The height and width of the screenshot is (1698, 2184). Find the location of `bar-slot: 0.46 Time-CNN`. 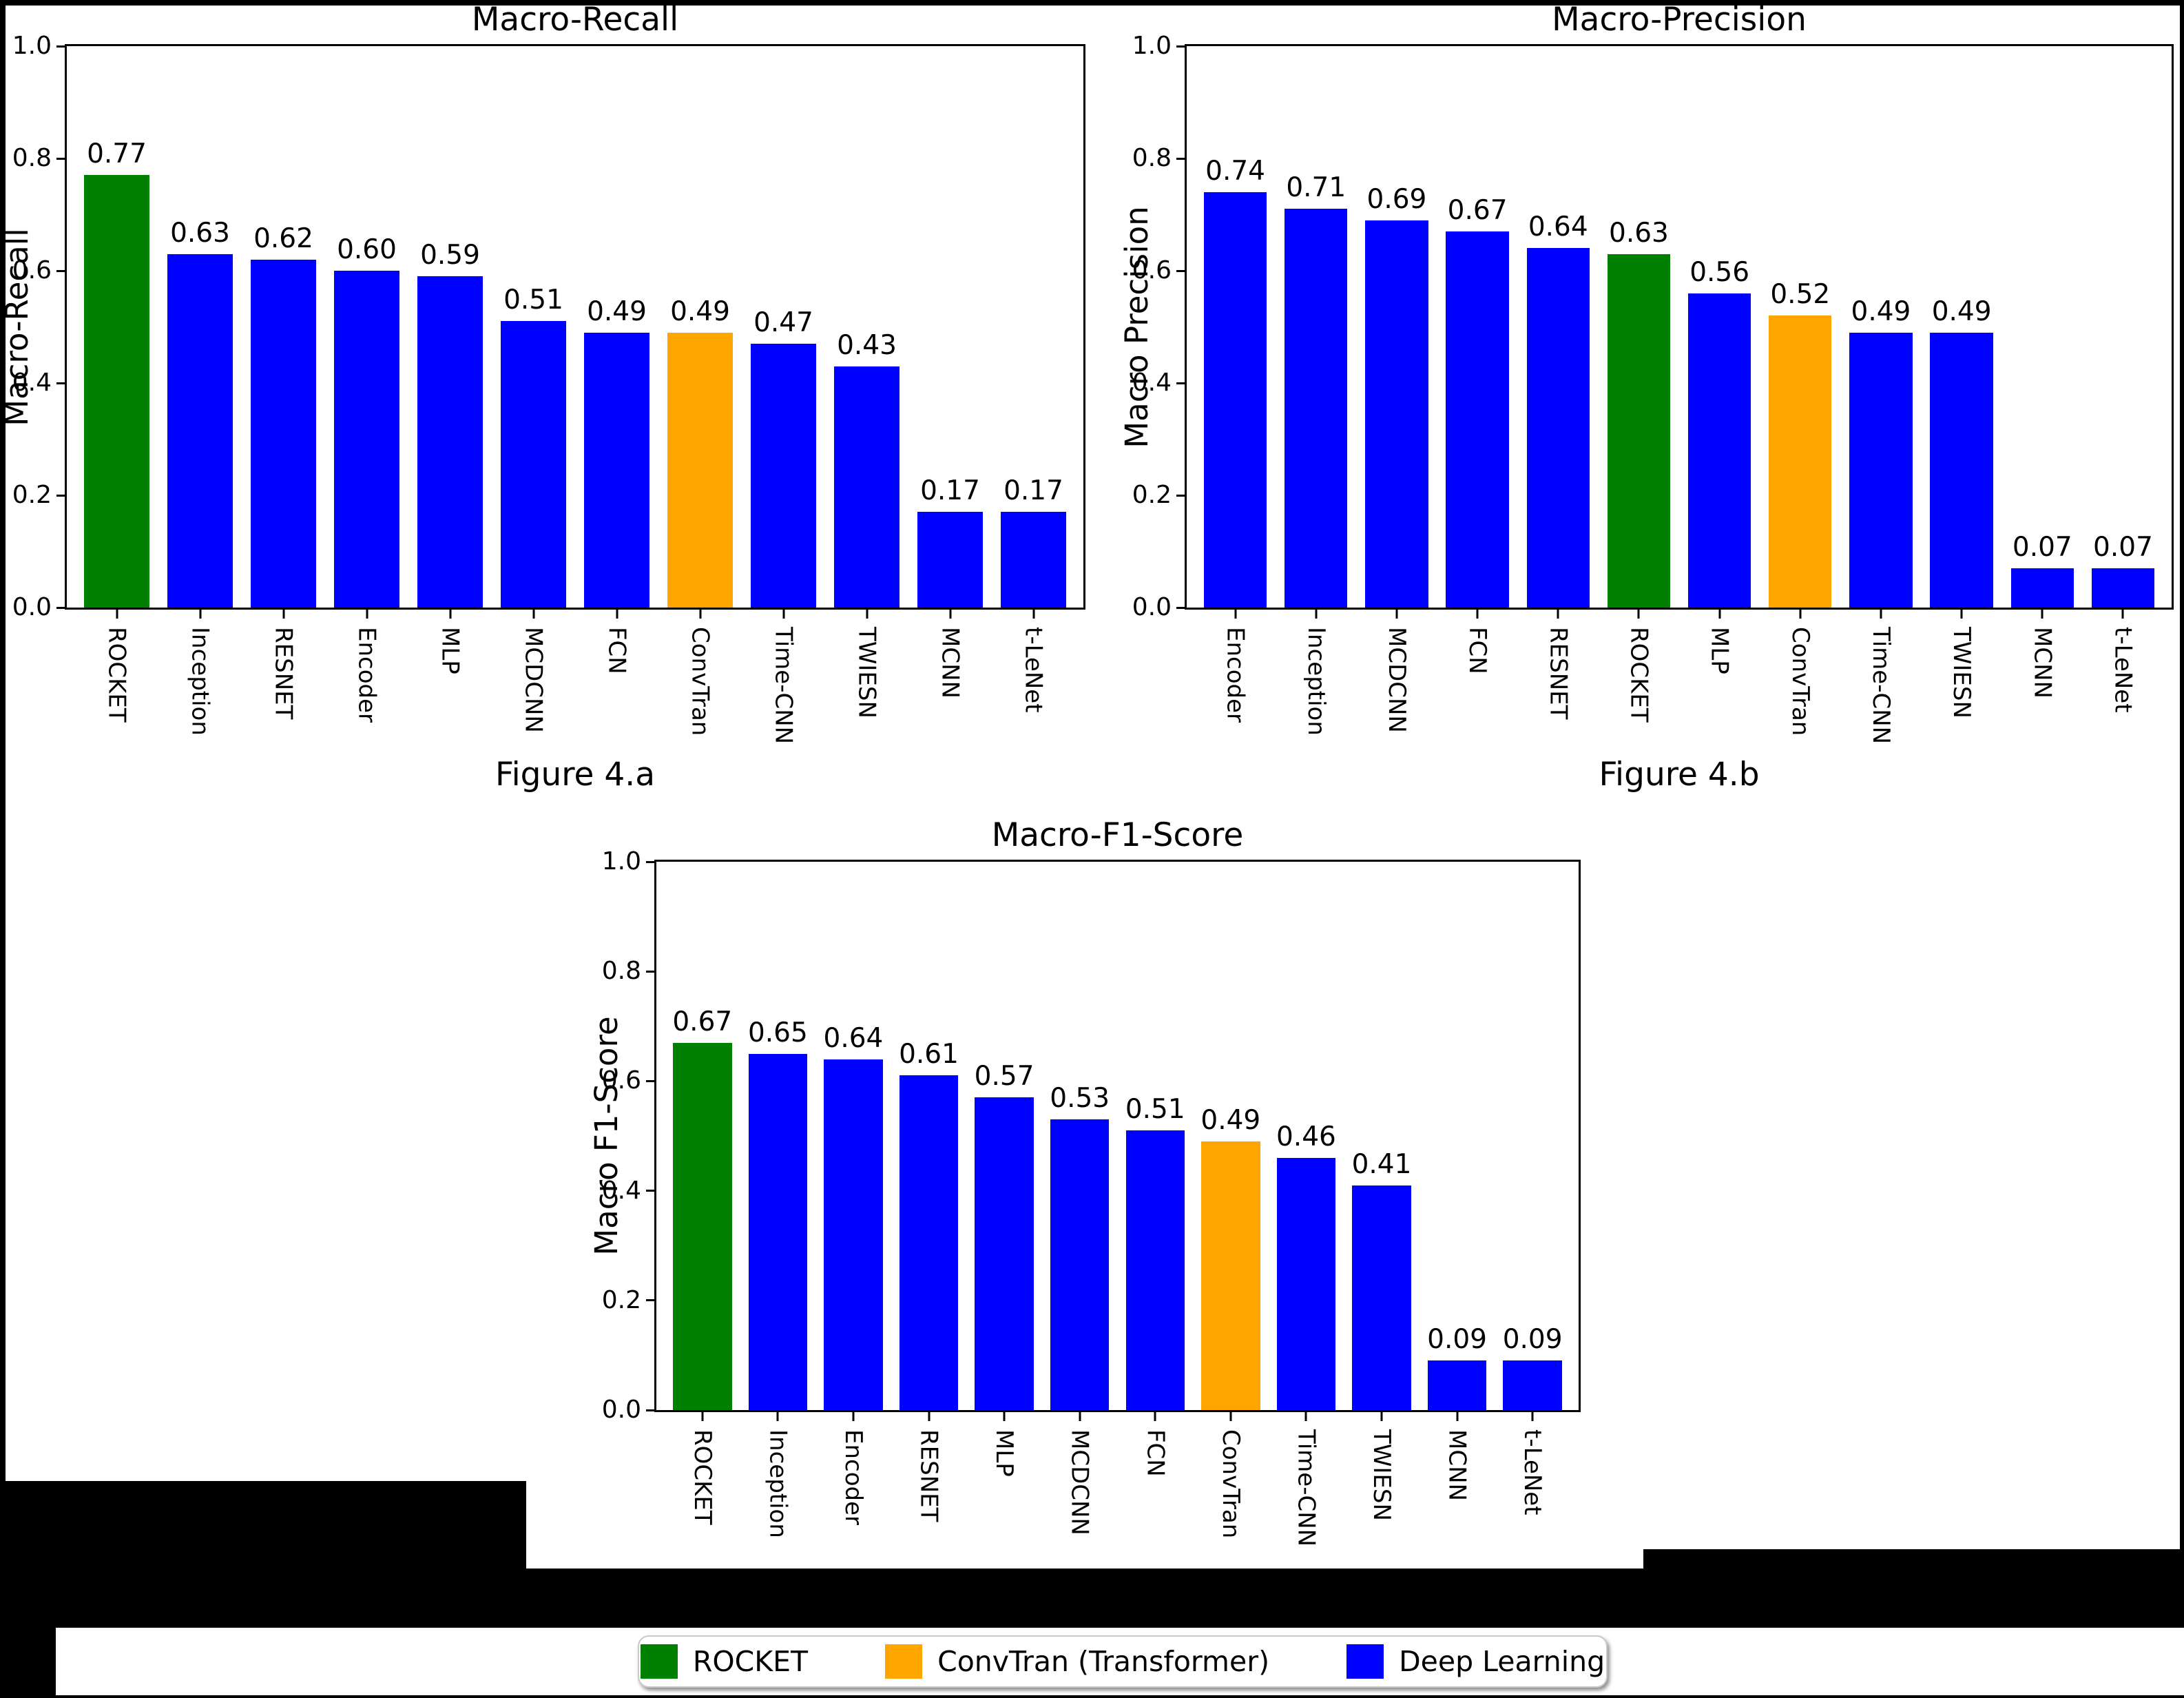

bar-slot: 0.46 Time-CNN is located at coordinates (1306, 1204).